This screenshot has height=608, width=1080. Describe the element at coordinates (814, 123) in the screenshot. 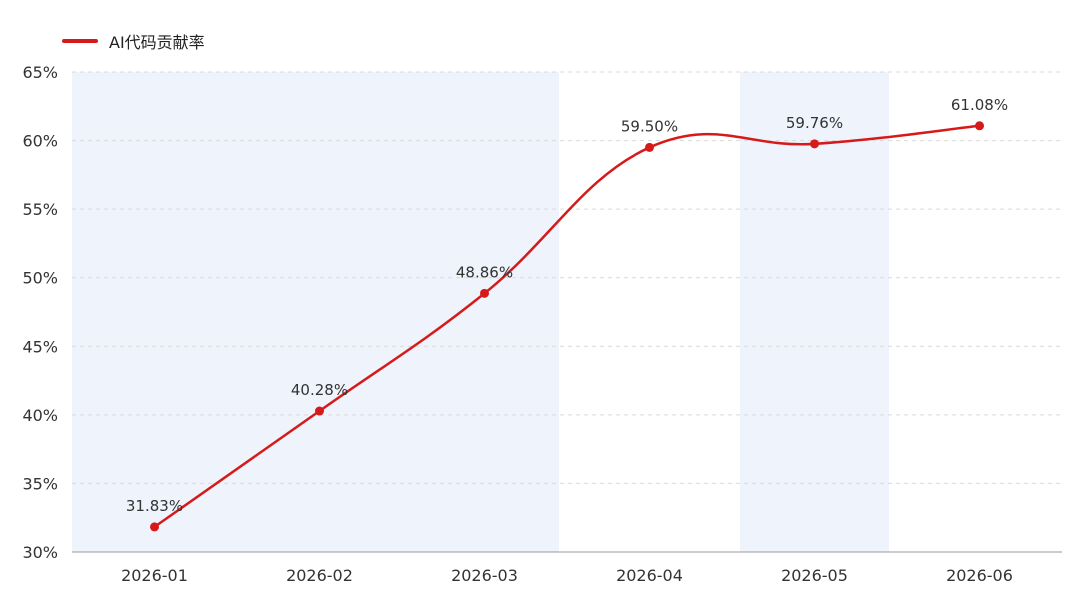

I see `data-label: 59.76%` at that location.